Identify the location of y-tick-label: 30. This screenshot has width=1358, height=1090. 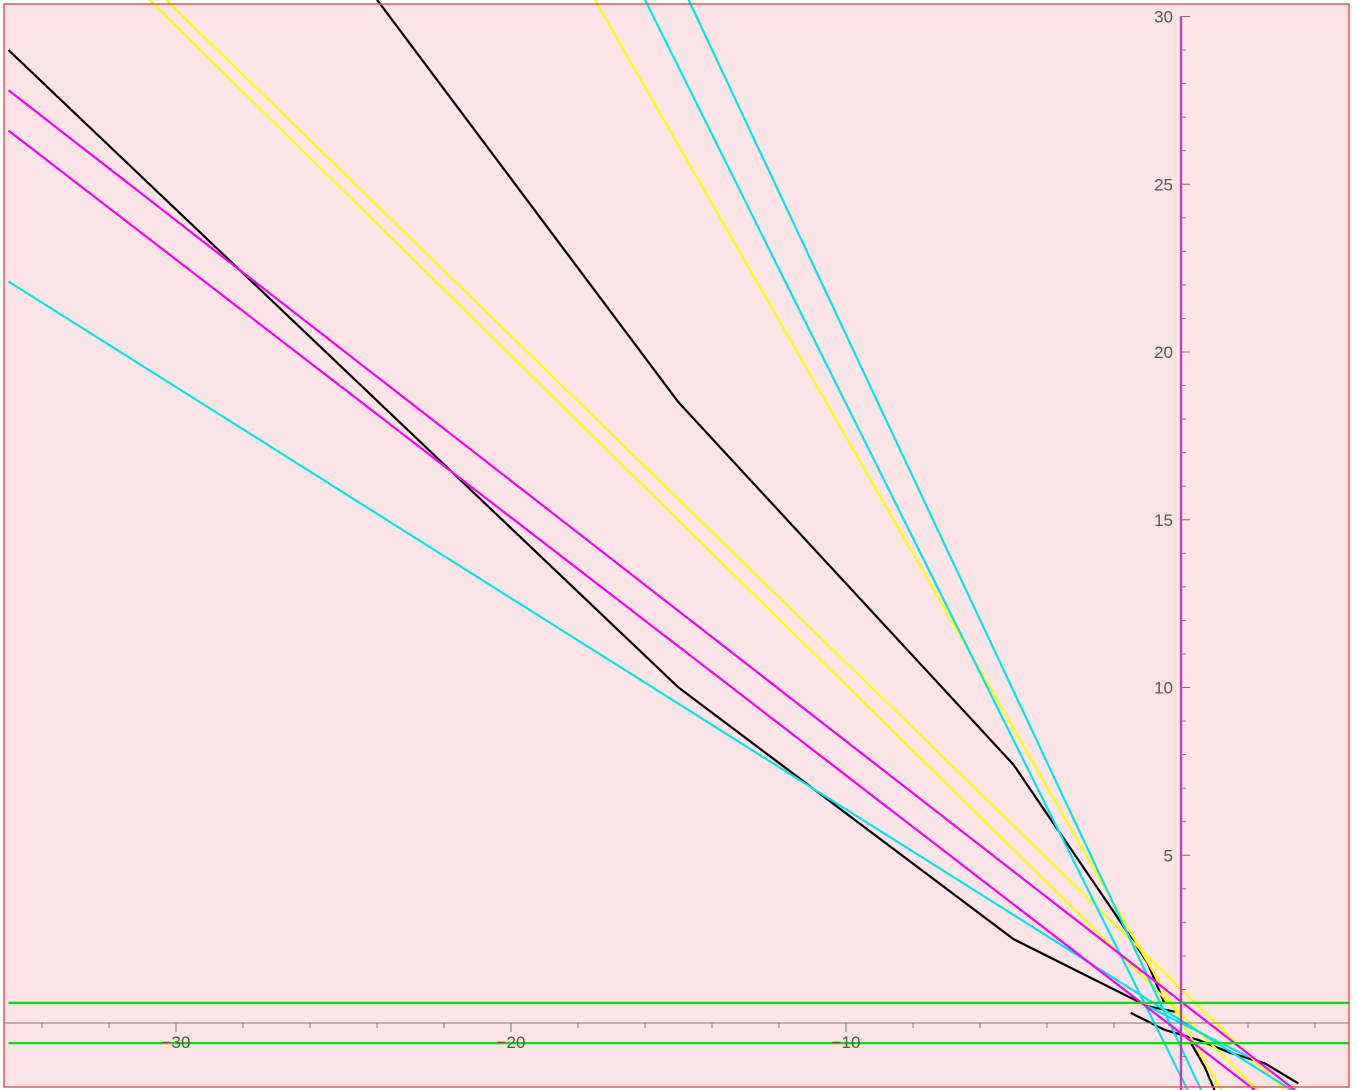
(1163, 17).